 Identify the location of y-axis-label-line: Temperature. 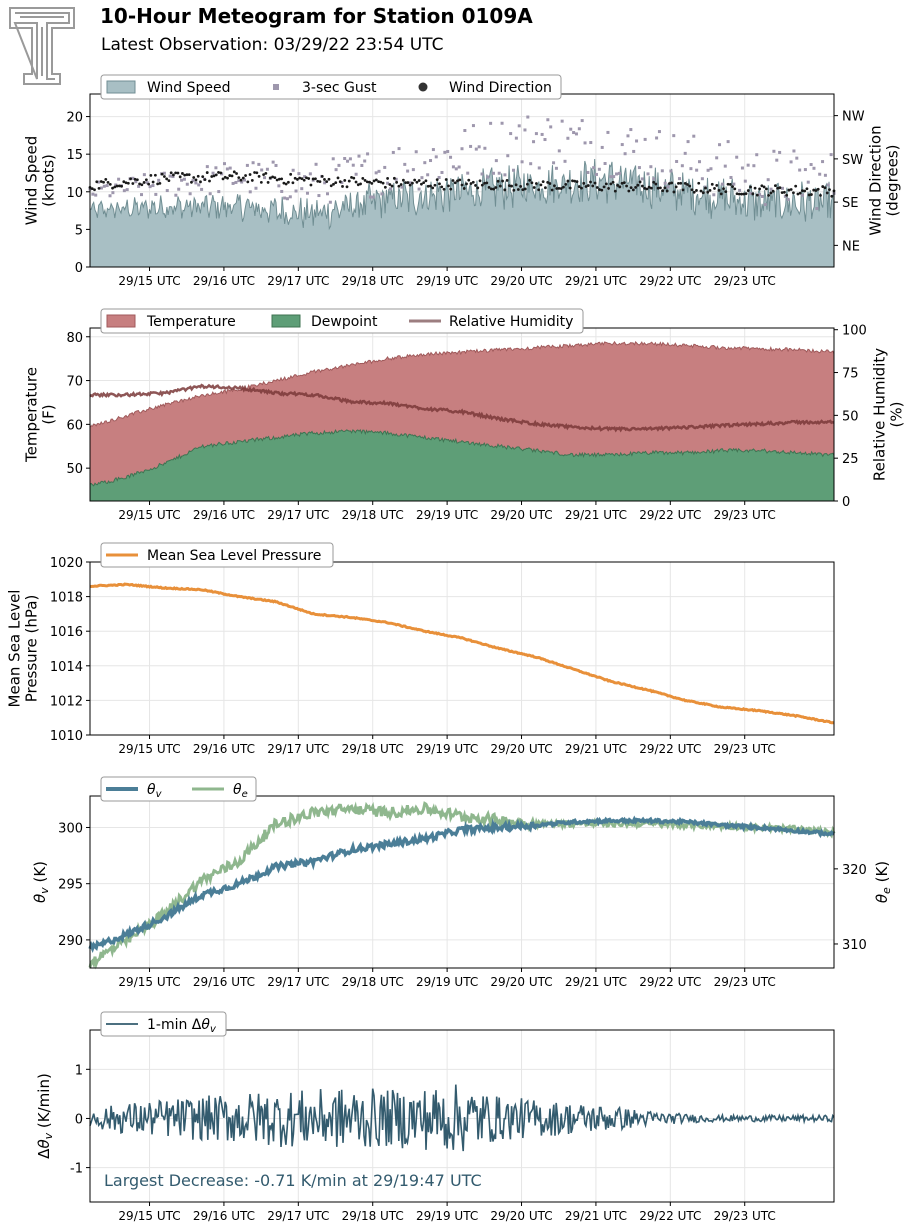
(32, 415).